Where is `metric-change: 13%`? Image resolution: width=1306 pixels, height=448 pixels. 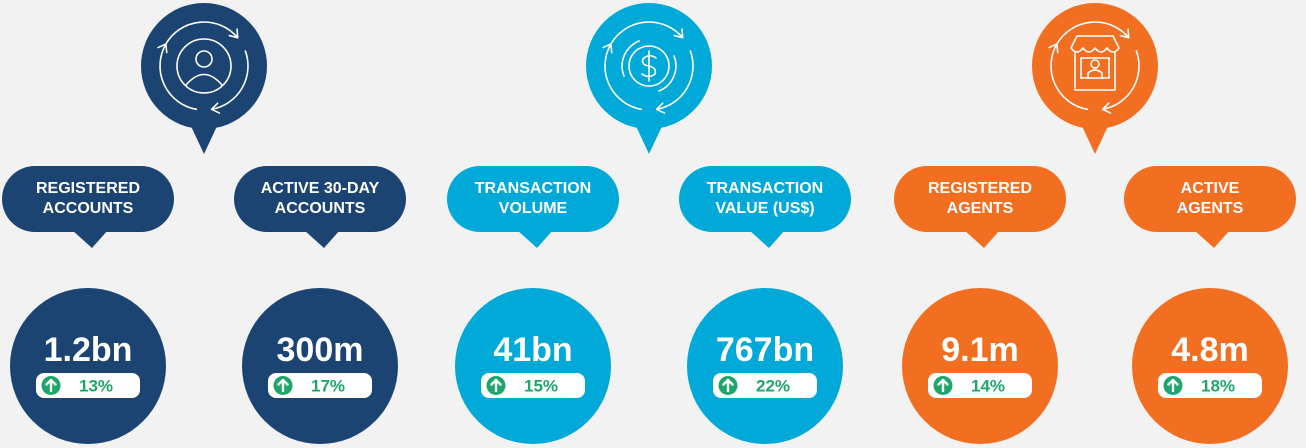
metric-change: 13% is located at coordinates (96, 385).